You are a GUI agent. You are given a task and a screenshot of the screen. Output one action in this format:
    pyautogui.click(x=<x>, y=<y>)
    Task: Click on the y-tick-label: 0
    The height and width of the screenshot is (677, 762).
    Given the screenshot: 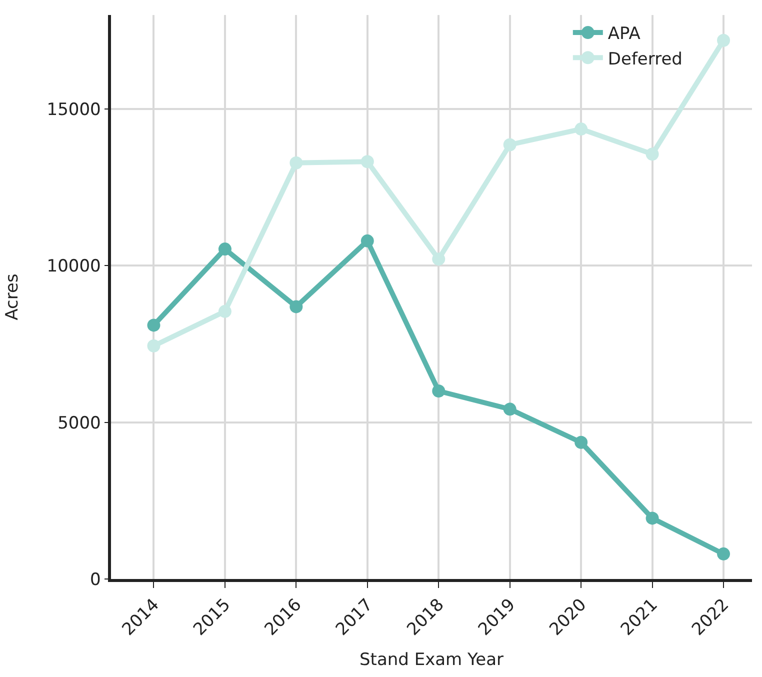 What is the action you would take?
    pyautogui.click(x=95, y=580)
    